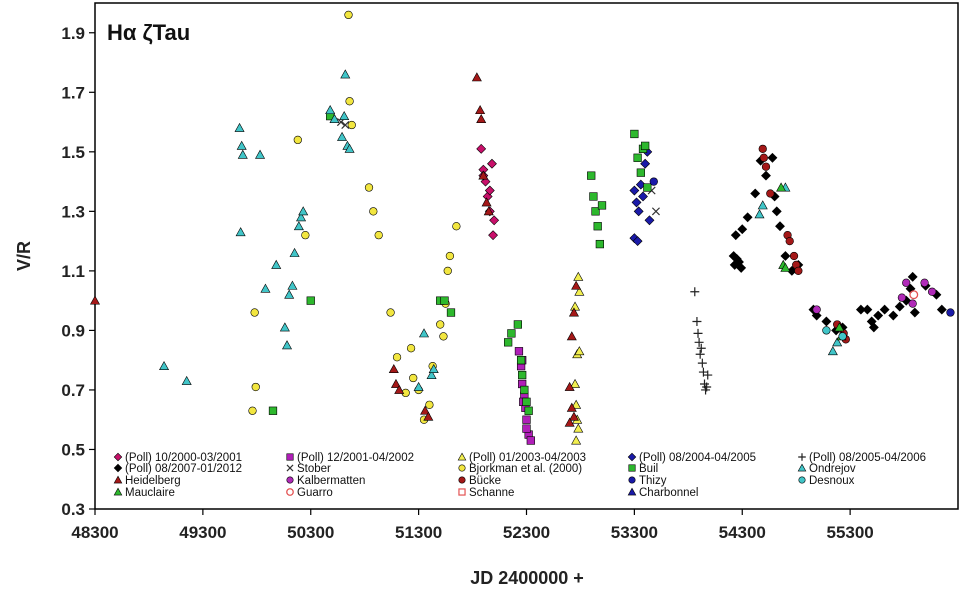 Image resolution: width=963 pixels, height=592 pixels. Describe the element at coordinates (331, 481) in the screenshot. I see `legend-entry: Kalbermatten` at that location.